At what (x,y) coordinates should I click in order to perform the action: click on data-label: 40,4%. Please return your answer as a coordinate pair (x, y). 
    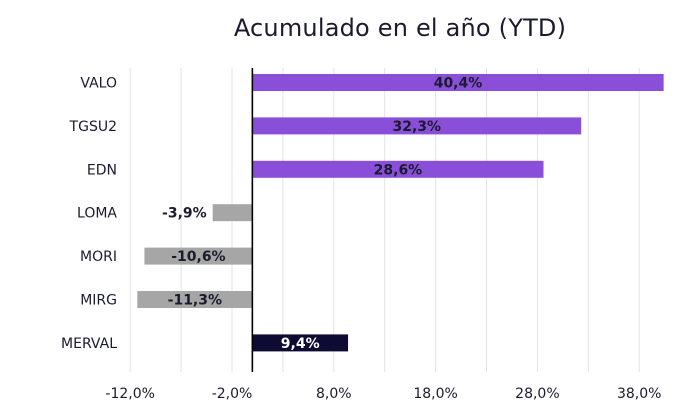
    Looking at the image, I should click on (458, 84).